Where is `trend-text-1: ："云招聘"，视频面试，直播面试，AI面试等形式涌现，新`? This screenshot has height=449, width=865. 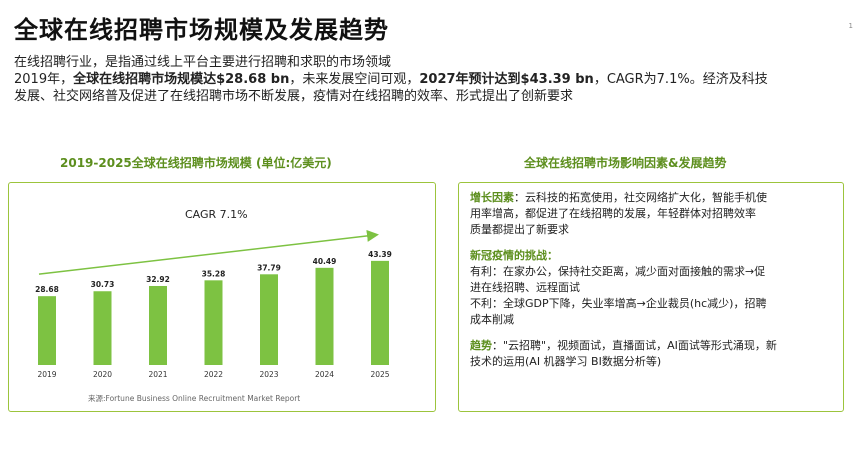 trend-text-1: ："云招聘"，视频面试，直播面试，AI面试等形式涌现，新 is located at coordinates (634, 345).